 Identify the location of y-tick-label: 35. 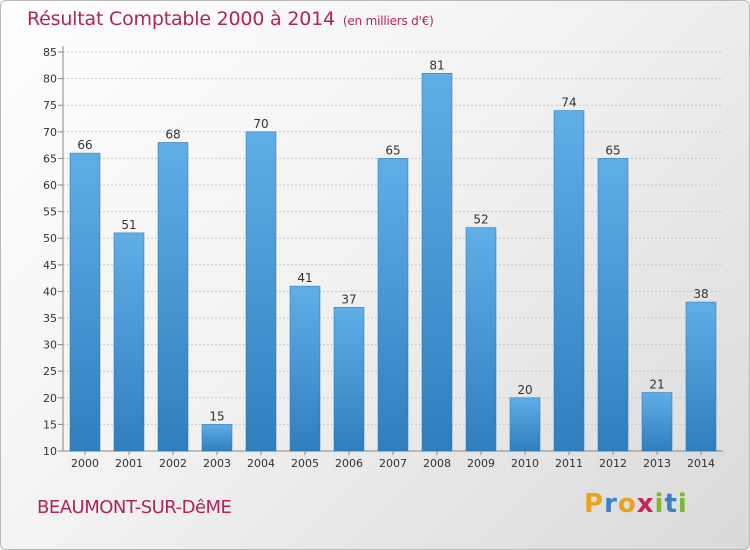
(50, 318).